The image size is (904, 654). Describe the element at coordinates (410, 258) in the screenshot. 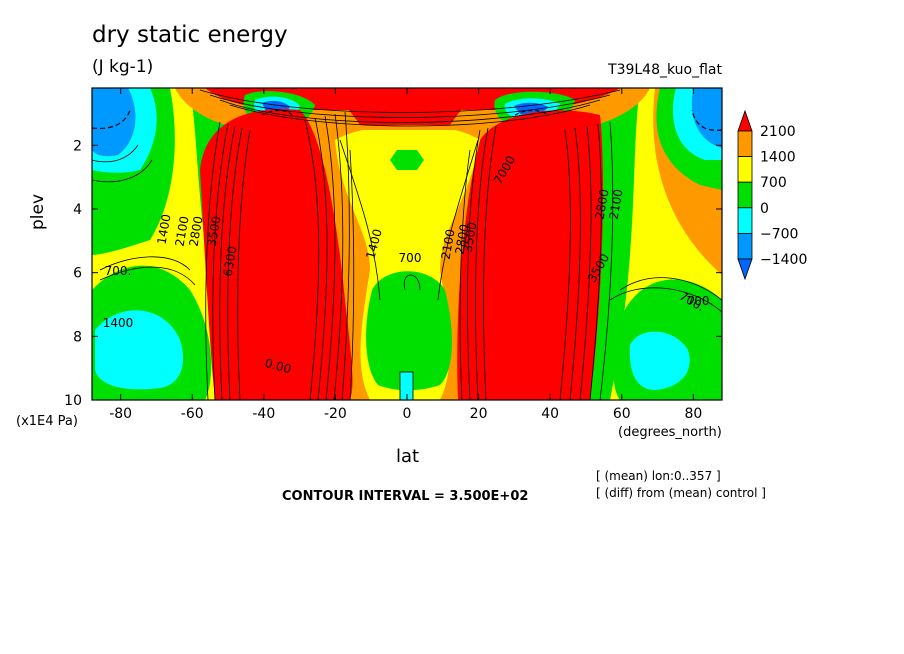

I see `contour-label: 700` at that location.